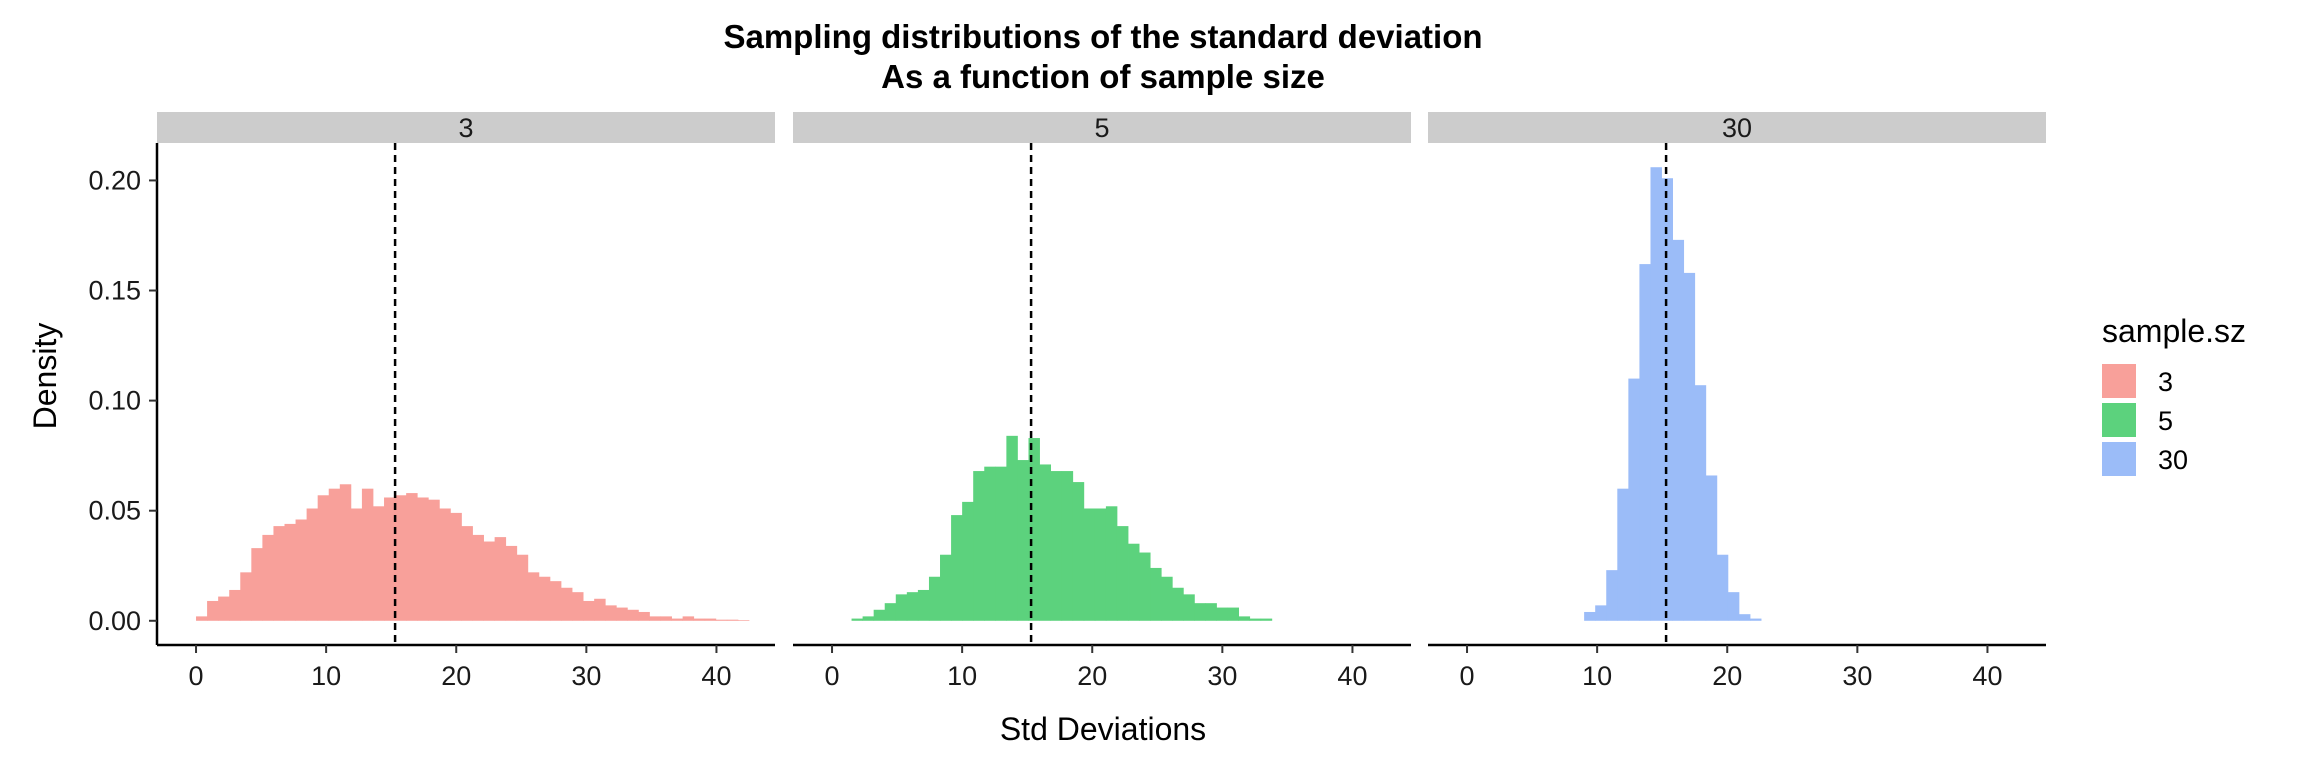 Image resolution: width=2304 pixels, height=768 pixels. Describe the element at coordinates (114, 621) in the screenshot. I see `y-tick-label: 0.00` at that location.